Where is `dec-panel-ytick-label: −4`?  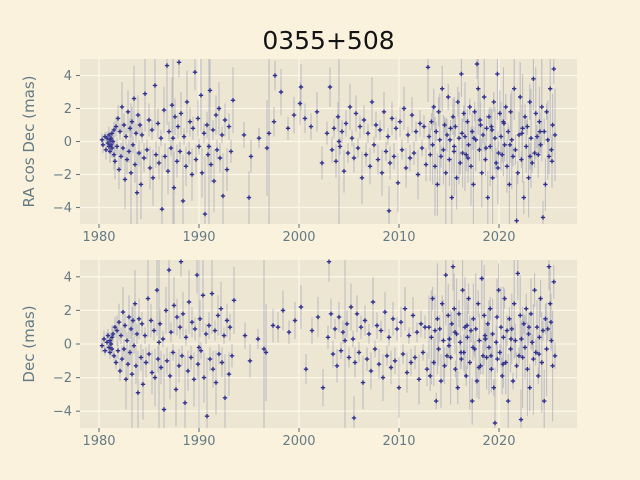 dec-panel-ytick-label: −4 is located at coordinates (62, 412).